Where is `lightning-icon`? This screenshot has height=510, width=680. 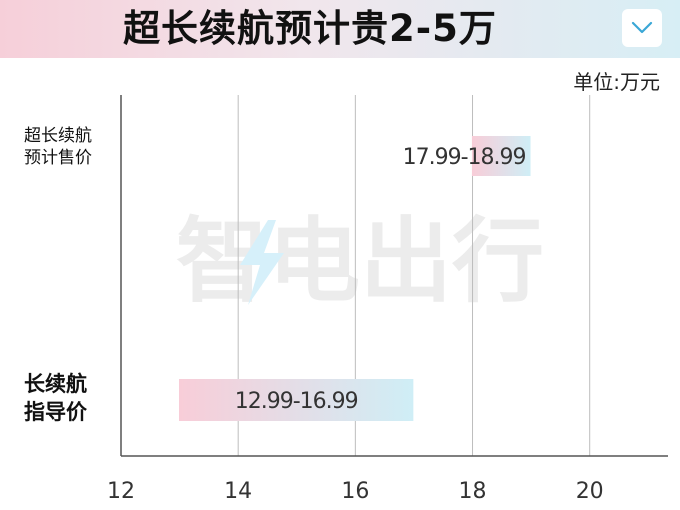 lightning-icon is located at coordinates (262, 262).